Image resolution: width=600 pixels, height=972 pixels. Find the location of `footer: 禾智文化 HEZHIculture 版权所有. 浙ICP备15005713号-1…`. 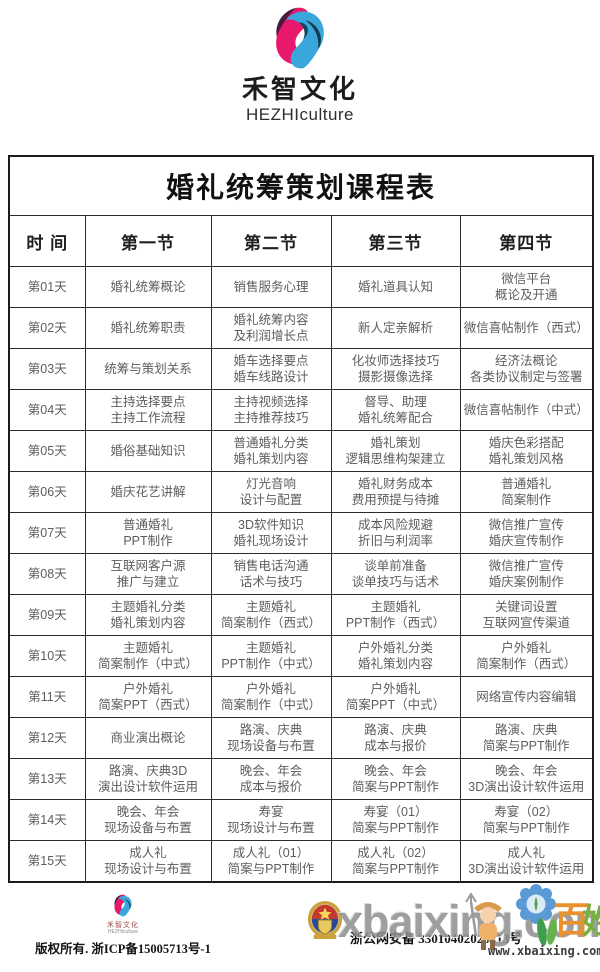

footer: 禾智文化 HEZHIculture 版权所有. 浙ICP备15005713号-1… is located at coordinates (300, 928).